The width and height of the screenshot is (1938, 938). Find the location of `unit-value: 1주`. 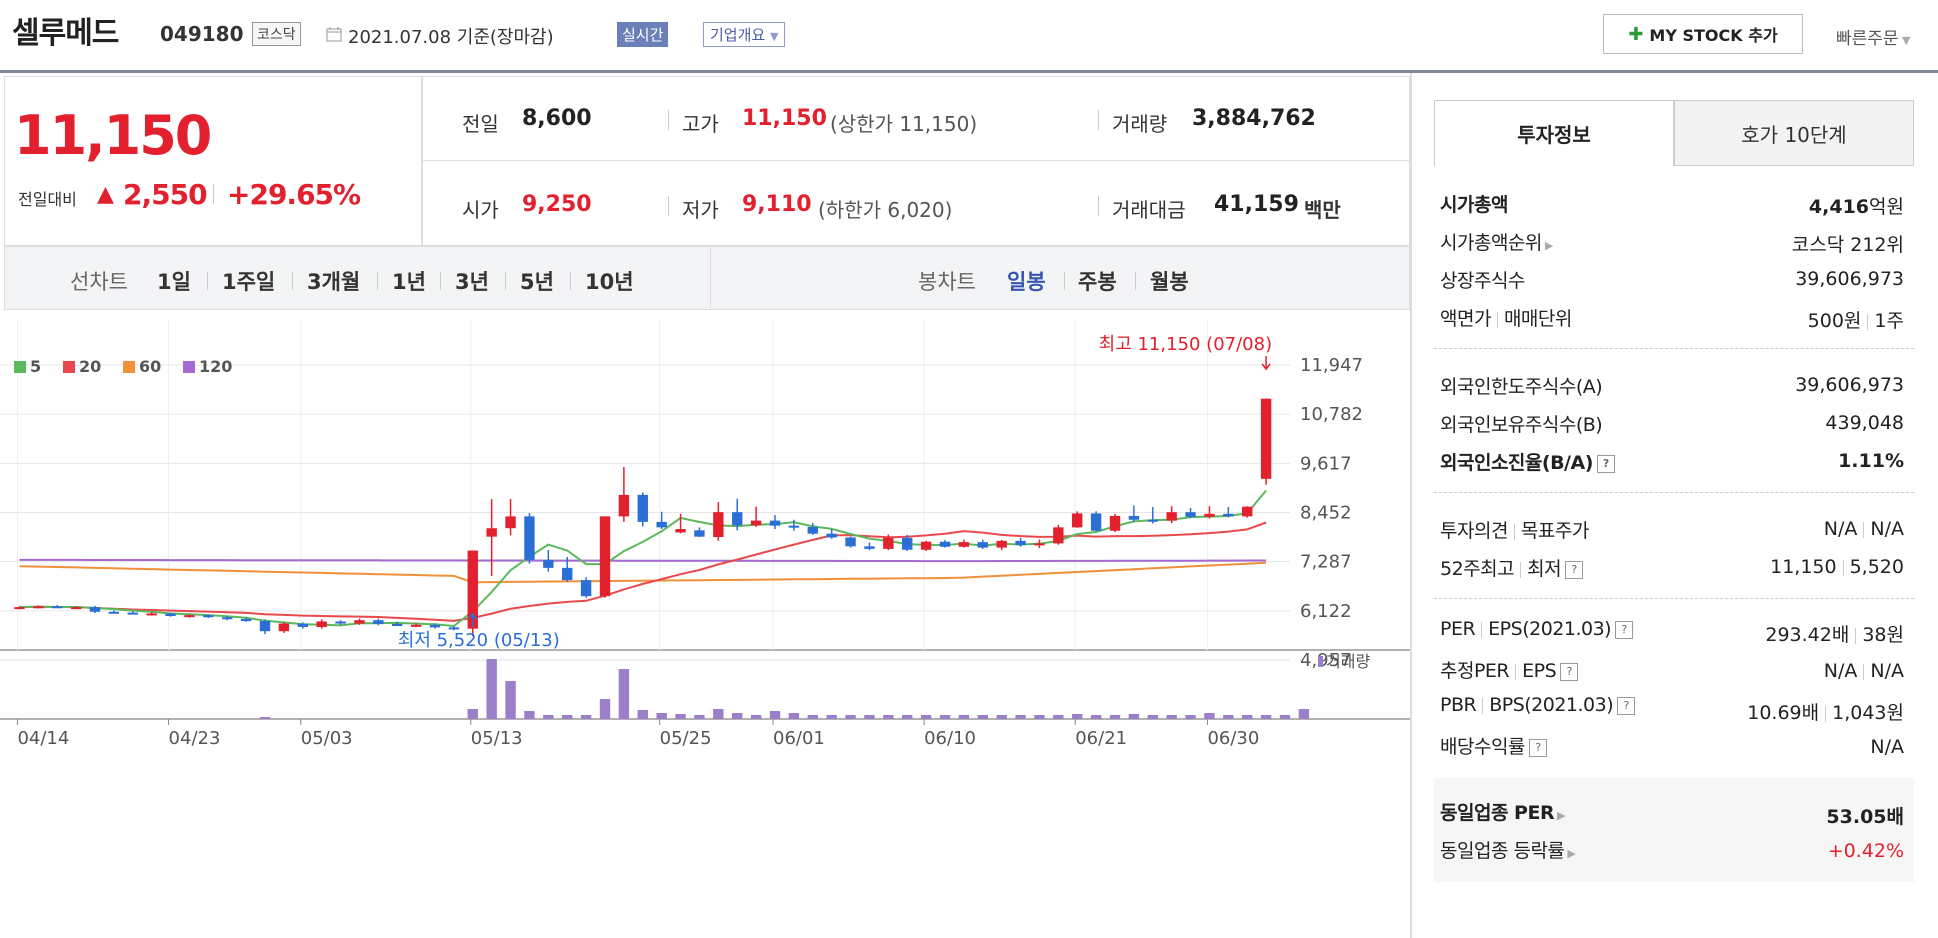

unit-value: 1주 is located at coordinates (1889, 321).